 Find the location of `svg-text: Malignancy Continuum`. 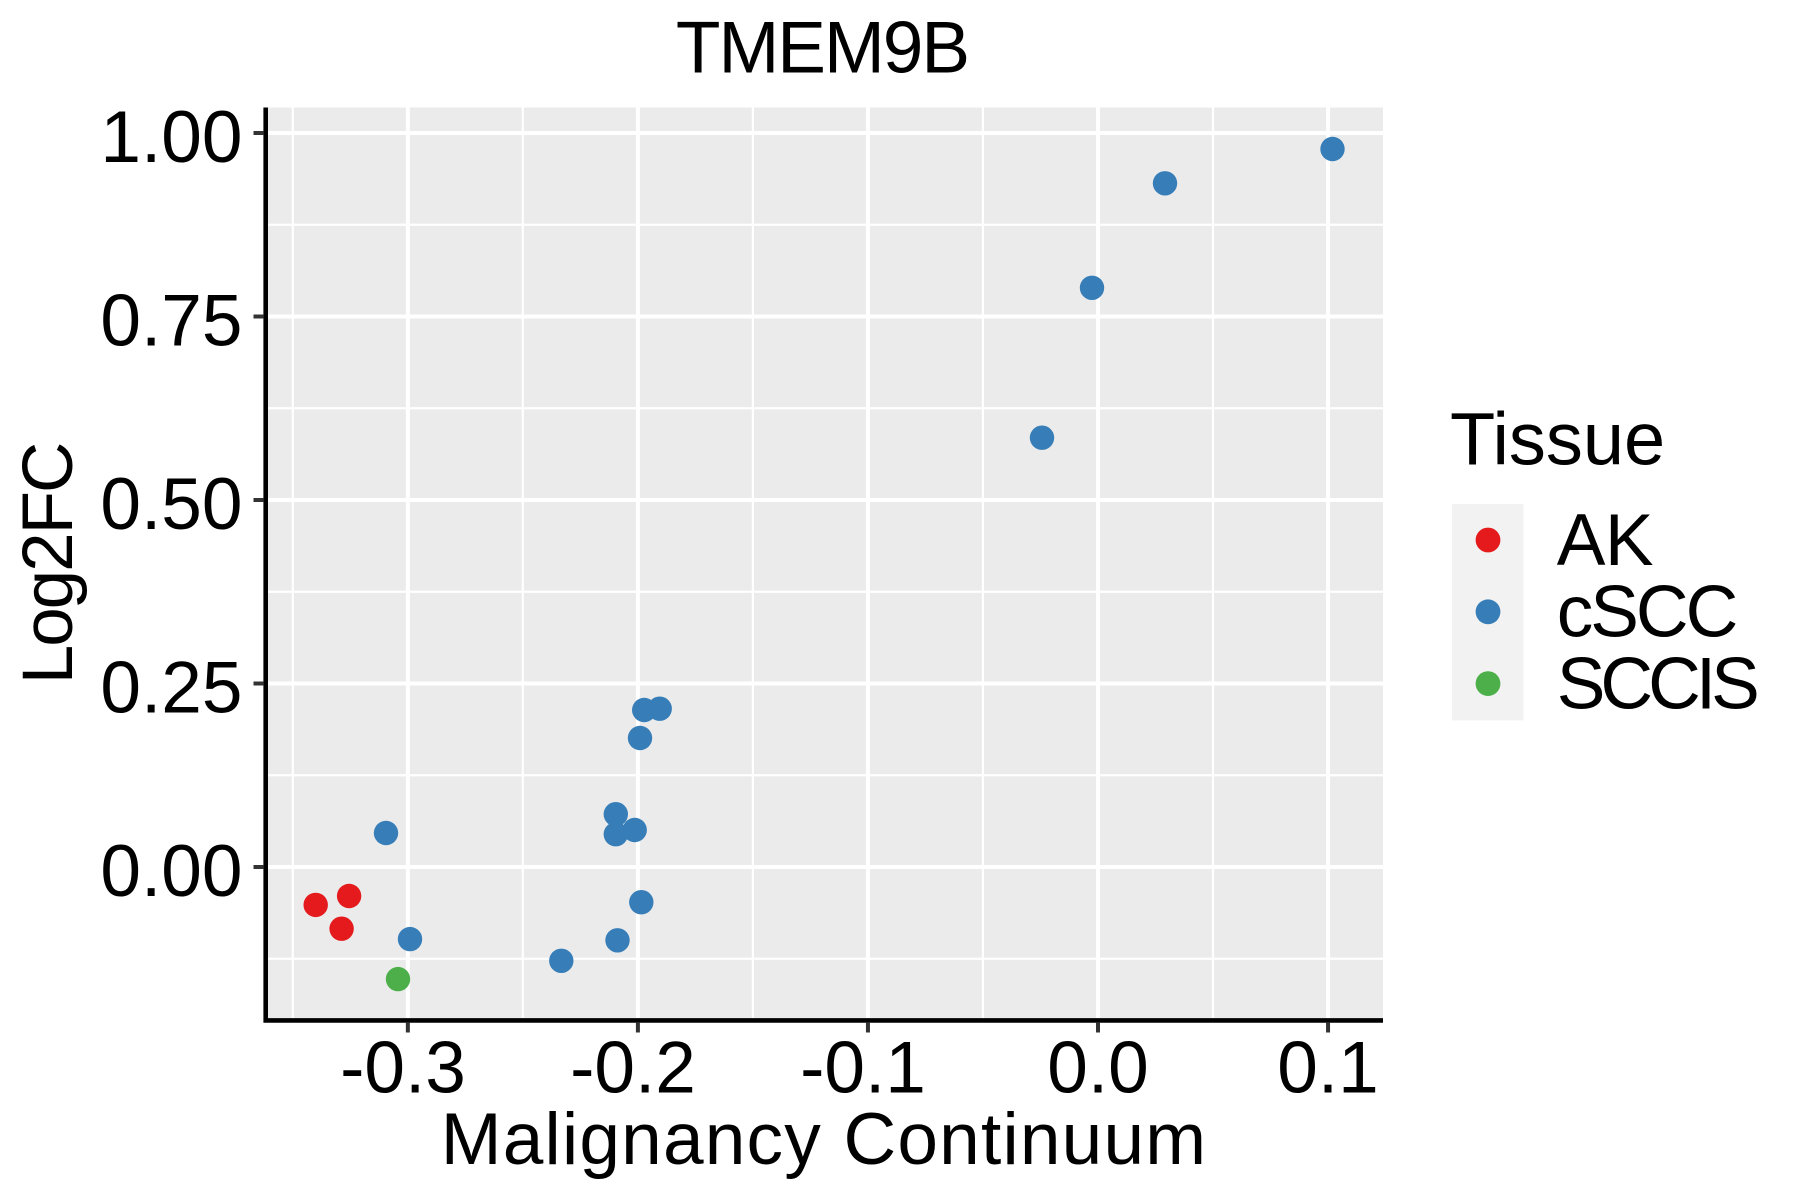

svg-text: Malignancy Continuum is located at coordinates (824, 1139).